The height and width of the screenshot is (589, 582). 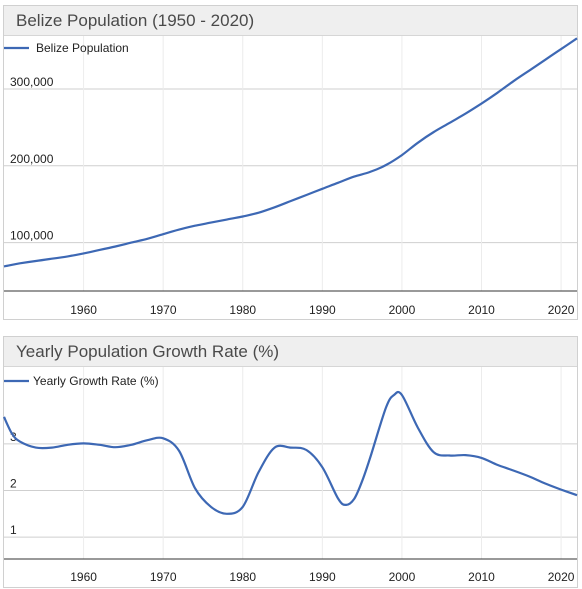 What do you see at coordinates (32, 82) in the screenshot?
I see `y-tick-label: 300,000` at bounding box center [32, 82].